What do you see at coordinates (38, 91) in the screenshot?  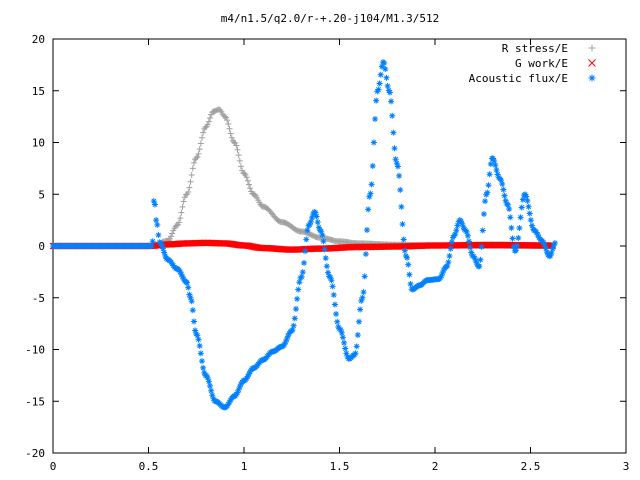 I see `y-tick-label: 15` at bounding box center [38, 91].